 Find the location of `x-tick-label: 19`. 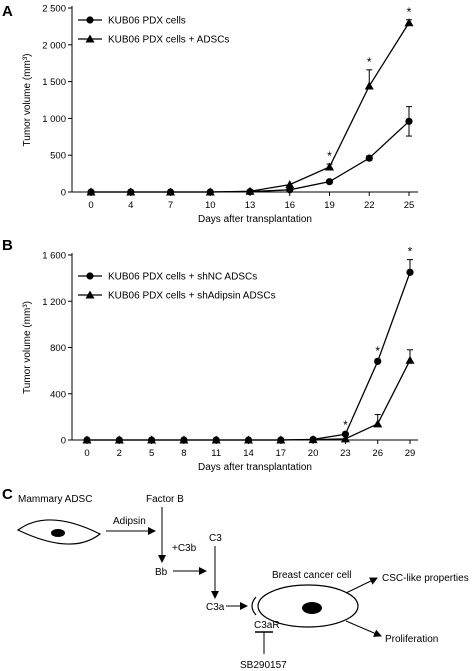

x-tick-label: 19 is located at coordinates (329, 205).